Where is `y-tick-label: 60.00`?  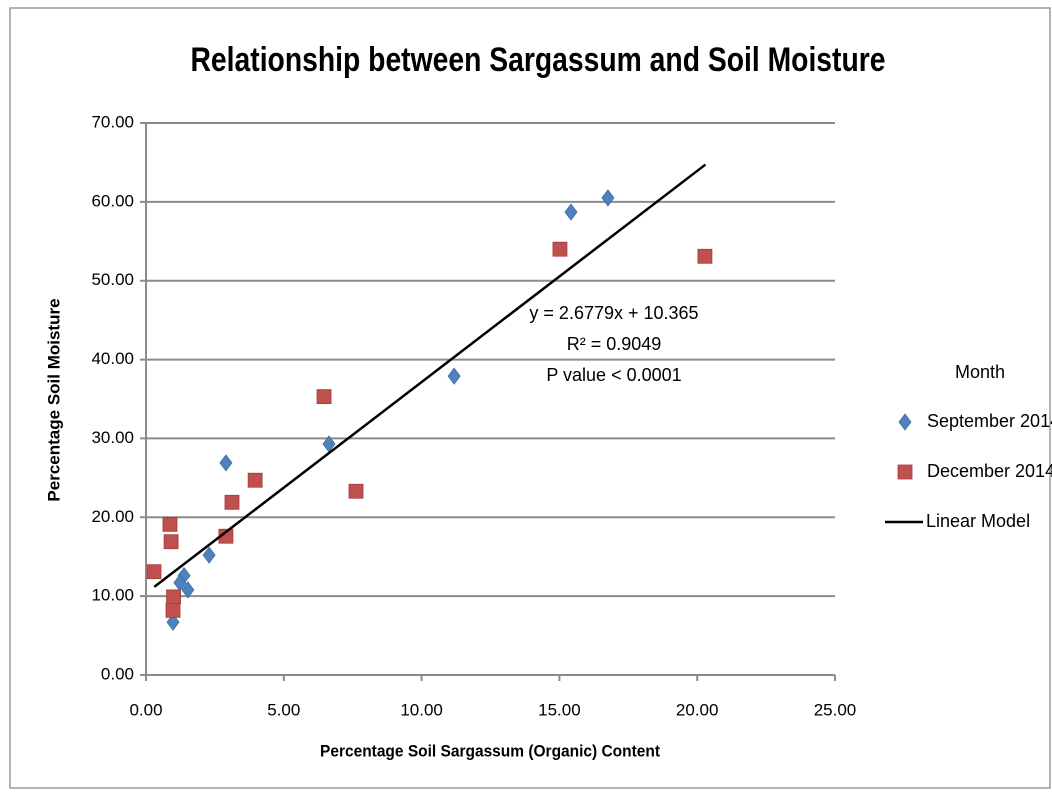
y-tick-label: 60.00 is located at coordinates (112, 200).